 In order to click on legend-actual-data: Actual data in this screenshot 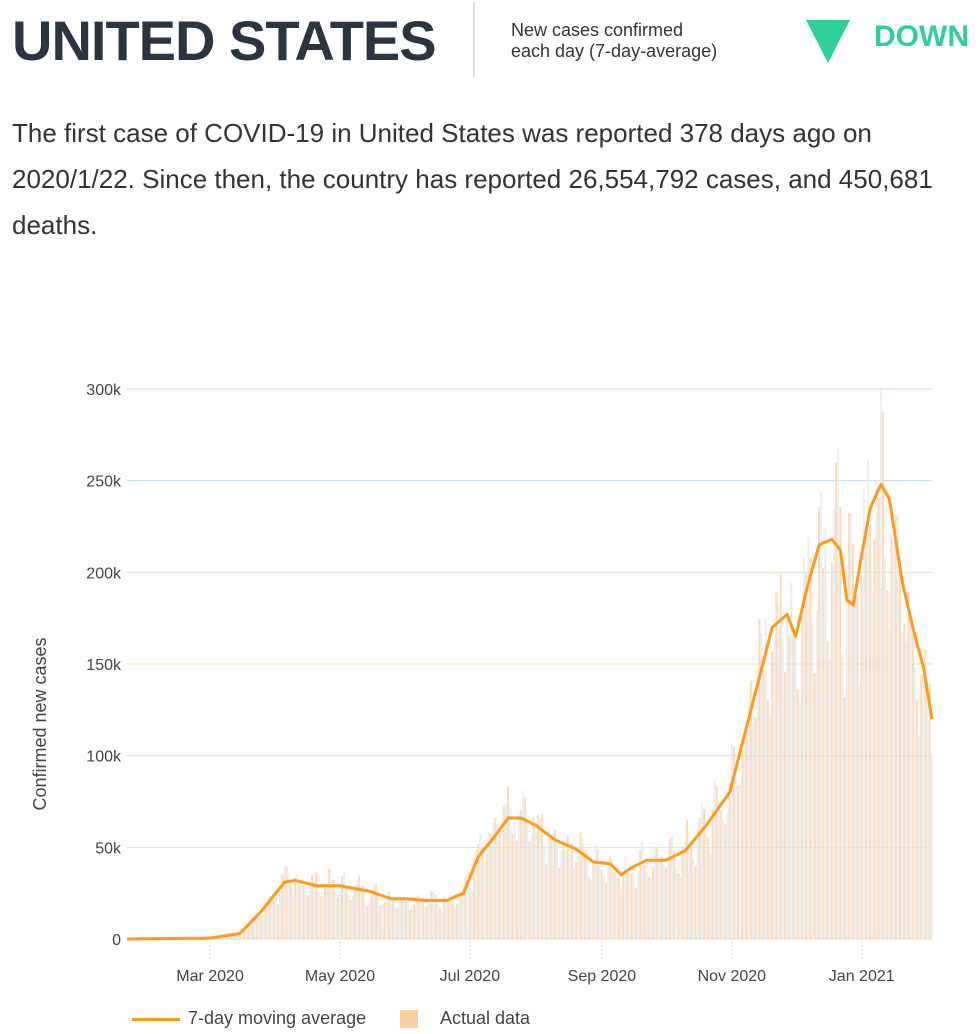, I will do `click(465, 1018)`.